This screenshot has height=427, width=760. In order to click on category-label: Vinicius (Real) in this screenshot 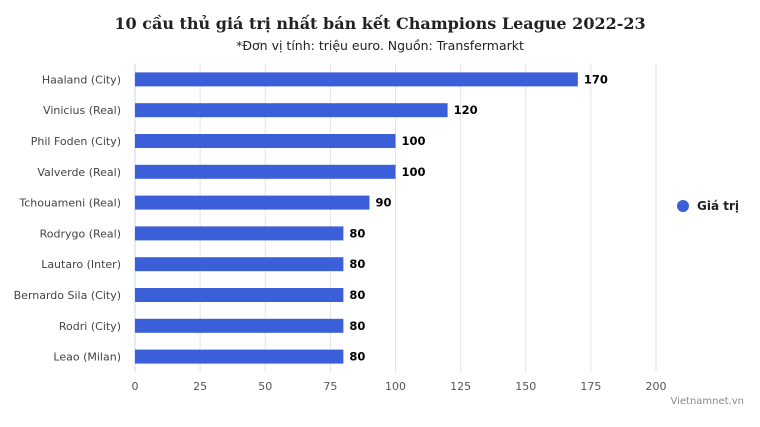, I will do `click(82, 110)`.